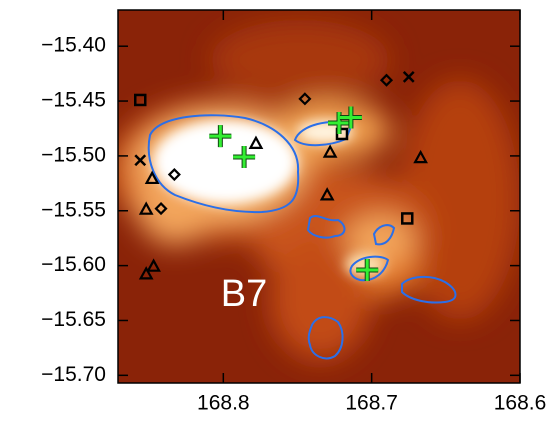 This screenshot has height=421, width=554. What do you see at coordinates (244, 294) in the screenshot?
I see `annotation: B7` at bounding box center [244, 294].